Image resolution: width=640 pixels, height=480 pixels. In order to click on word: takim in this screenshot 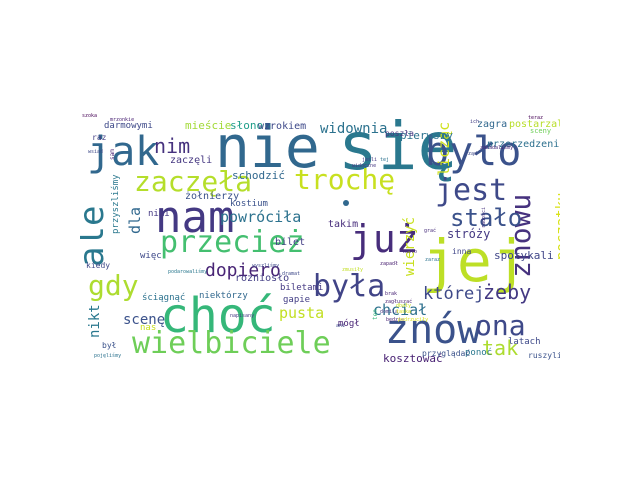, I will do `click(343, 224)`.